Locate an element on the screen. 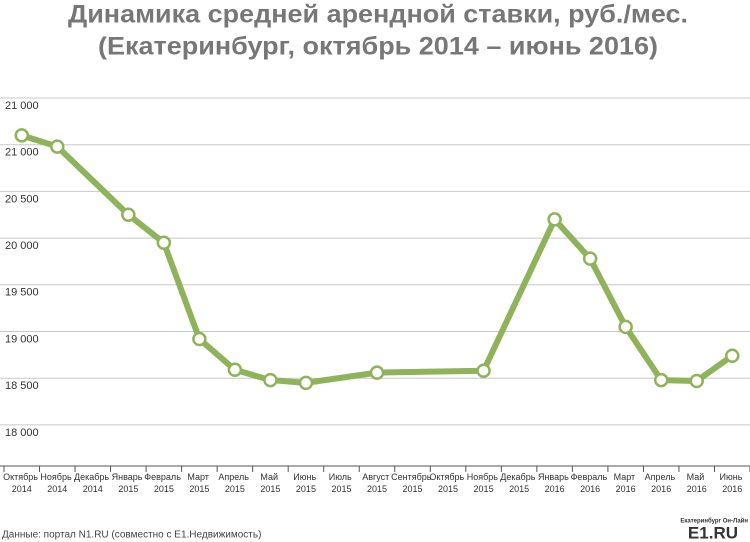  x-tick-label: Сентябрь 2015 is located at coordinates (412, 483).